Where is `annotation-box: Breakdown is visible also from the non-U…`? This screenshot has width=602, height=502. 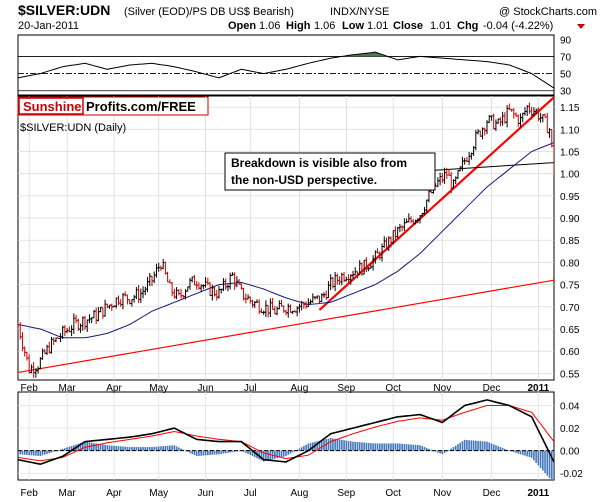
annotation-box: Breakdown is visible also from the non-U… is located at coordinates (330, 171).